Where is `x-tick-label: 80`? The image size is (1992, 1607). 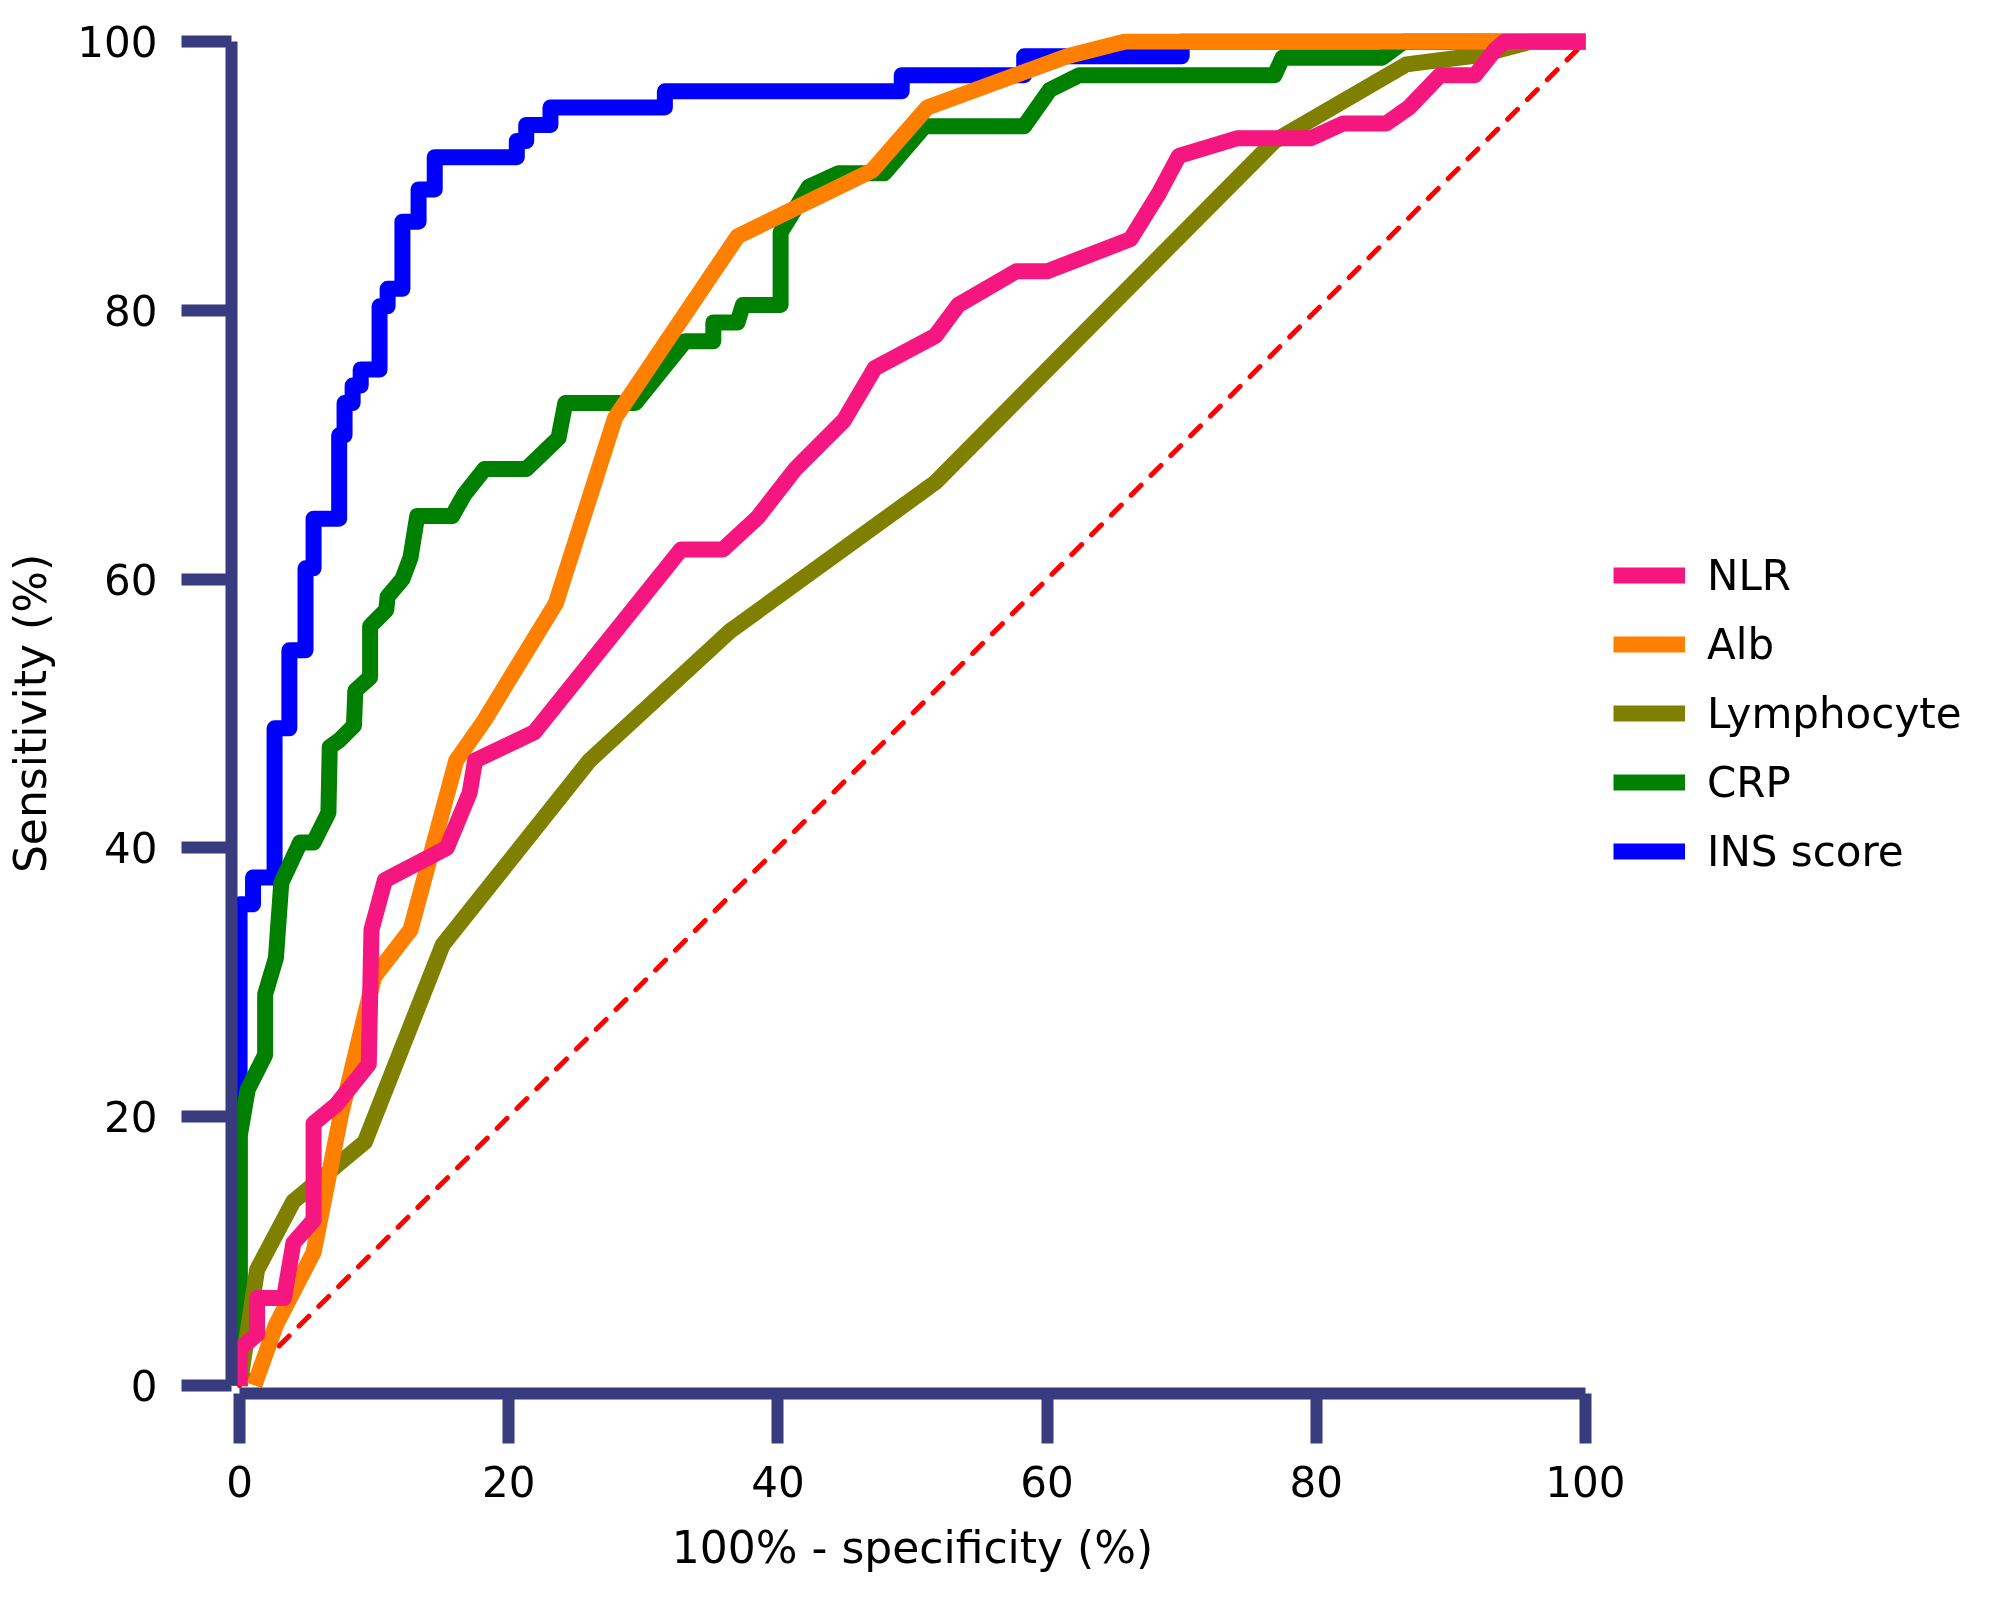 x-tick-label: 80 is located at coordinates (1316, 1482).